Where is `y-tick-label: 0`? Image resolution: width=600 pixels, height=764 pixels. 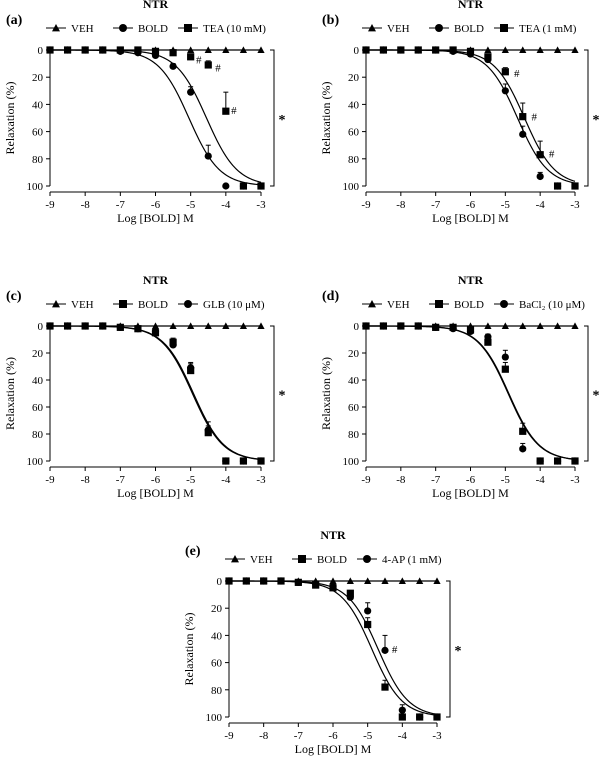 y-tick-label: 0 is located at coordinates (41, 327).